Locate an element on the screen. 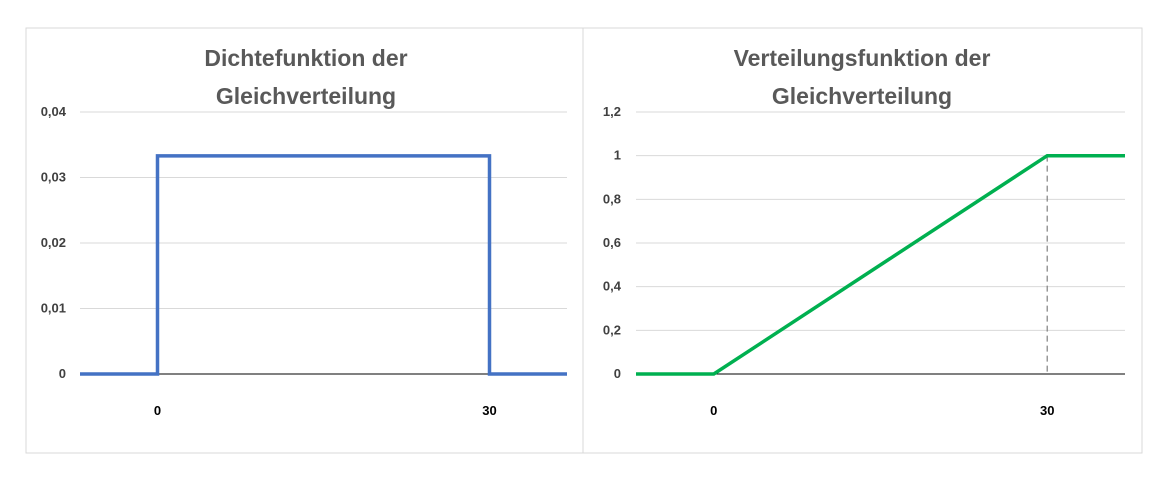 The width and height of the screenshot is (1170, 481). y-axis: 0 0,2 0,4 0,6 0,8 1 1,2 is located at coordinates (612, 242).